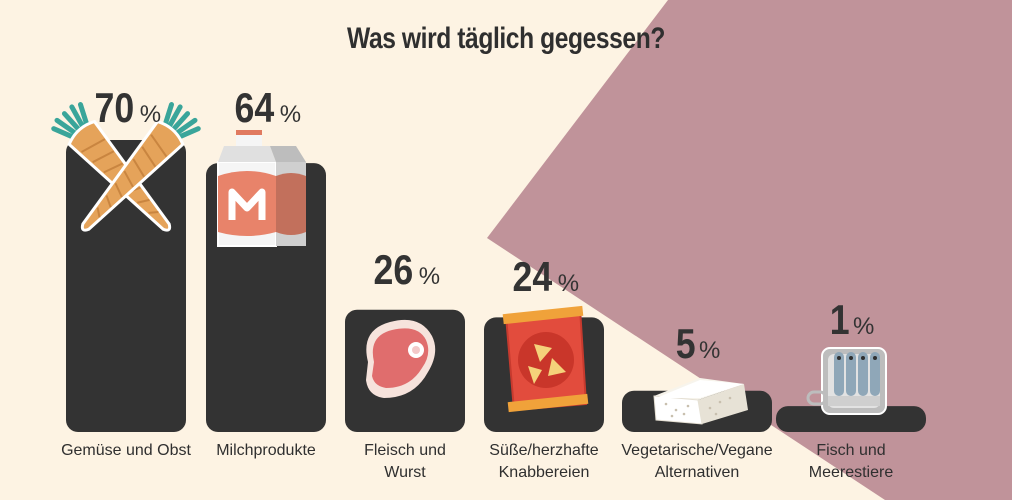 The image size is (1012, 500). I want to click on value-number: 26, so click(393, 269).